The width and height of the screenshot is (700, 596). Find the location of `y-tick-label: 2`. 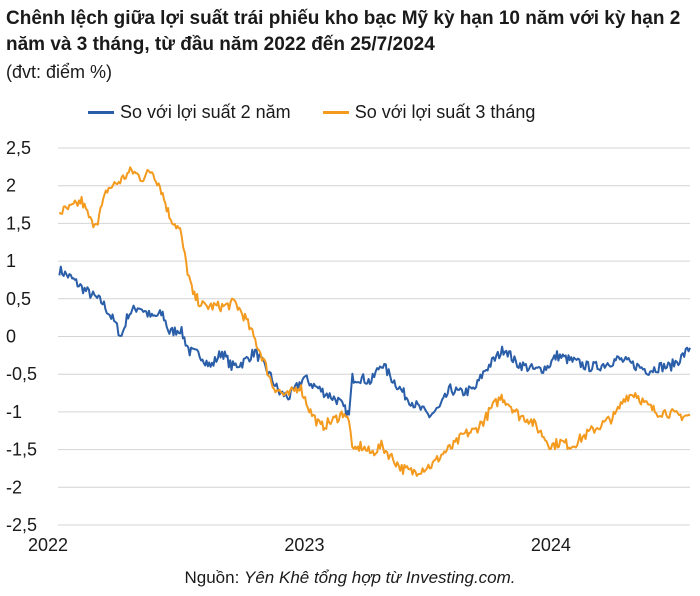

y-tick-label: 2 is located at coordinates (11, 186).